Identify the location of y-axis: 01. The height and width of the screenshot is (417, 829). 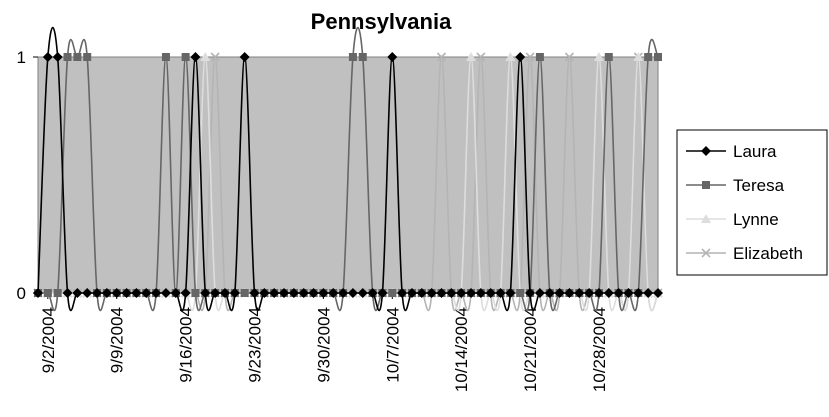
(27, 175).